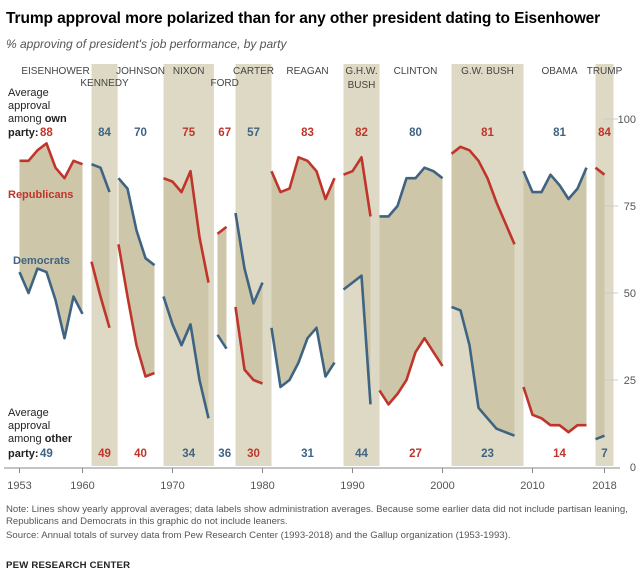  What do you see at coordinates (29, 426) in the screenshot?
I see `other-party-caption-line: approval` at bounding box center [29, 426].